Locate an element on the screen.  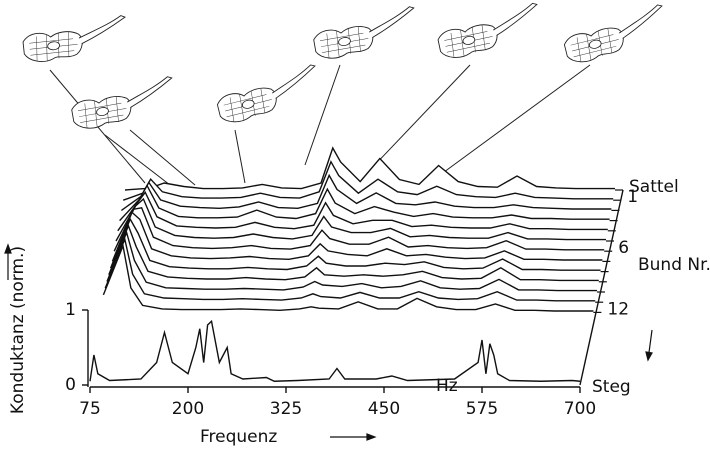
x-tick-label: 450 is located at coordinates (384, 409).